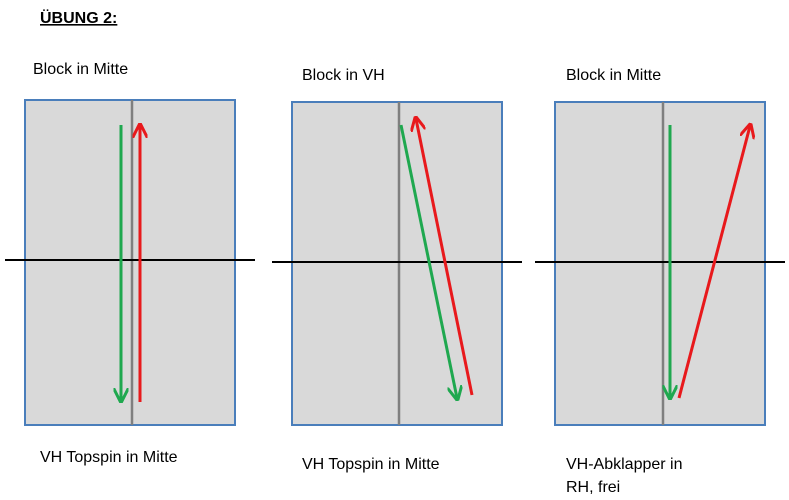 The image size is (789, 500). Describe the element at coordinates (343, 75) in the screenshot. I see `top-label: Block in VH` at that location.